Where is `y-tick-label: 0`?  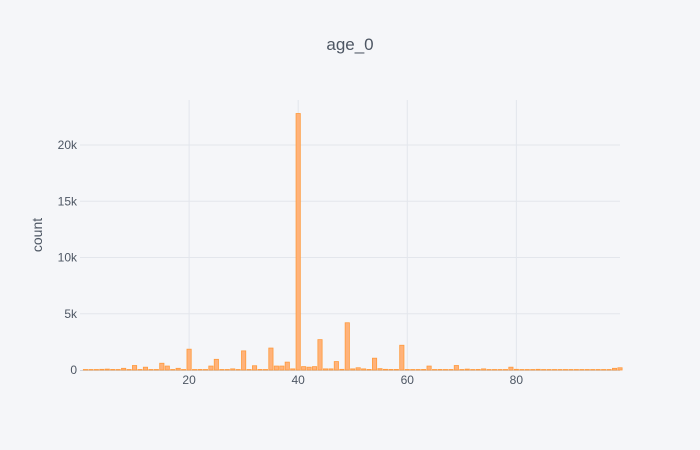
y-tick-label: 0 is located at coordinates (73, 370).